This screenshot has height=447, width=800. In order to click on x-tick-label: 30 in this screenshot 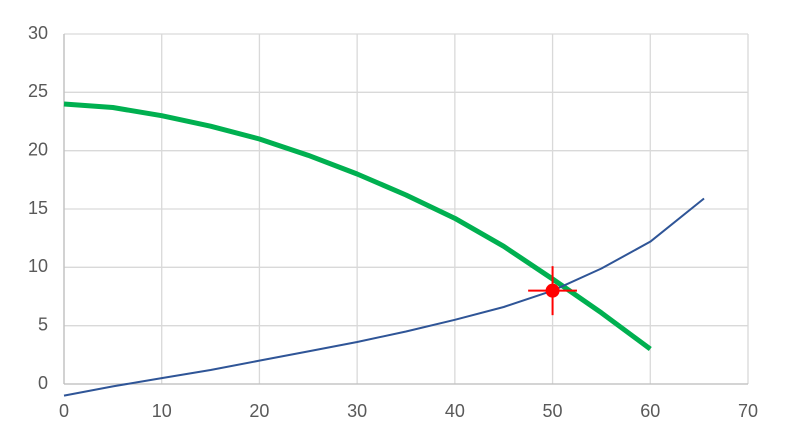, I will do `click(357, 411)`.